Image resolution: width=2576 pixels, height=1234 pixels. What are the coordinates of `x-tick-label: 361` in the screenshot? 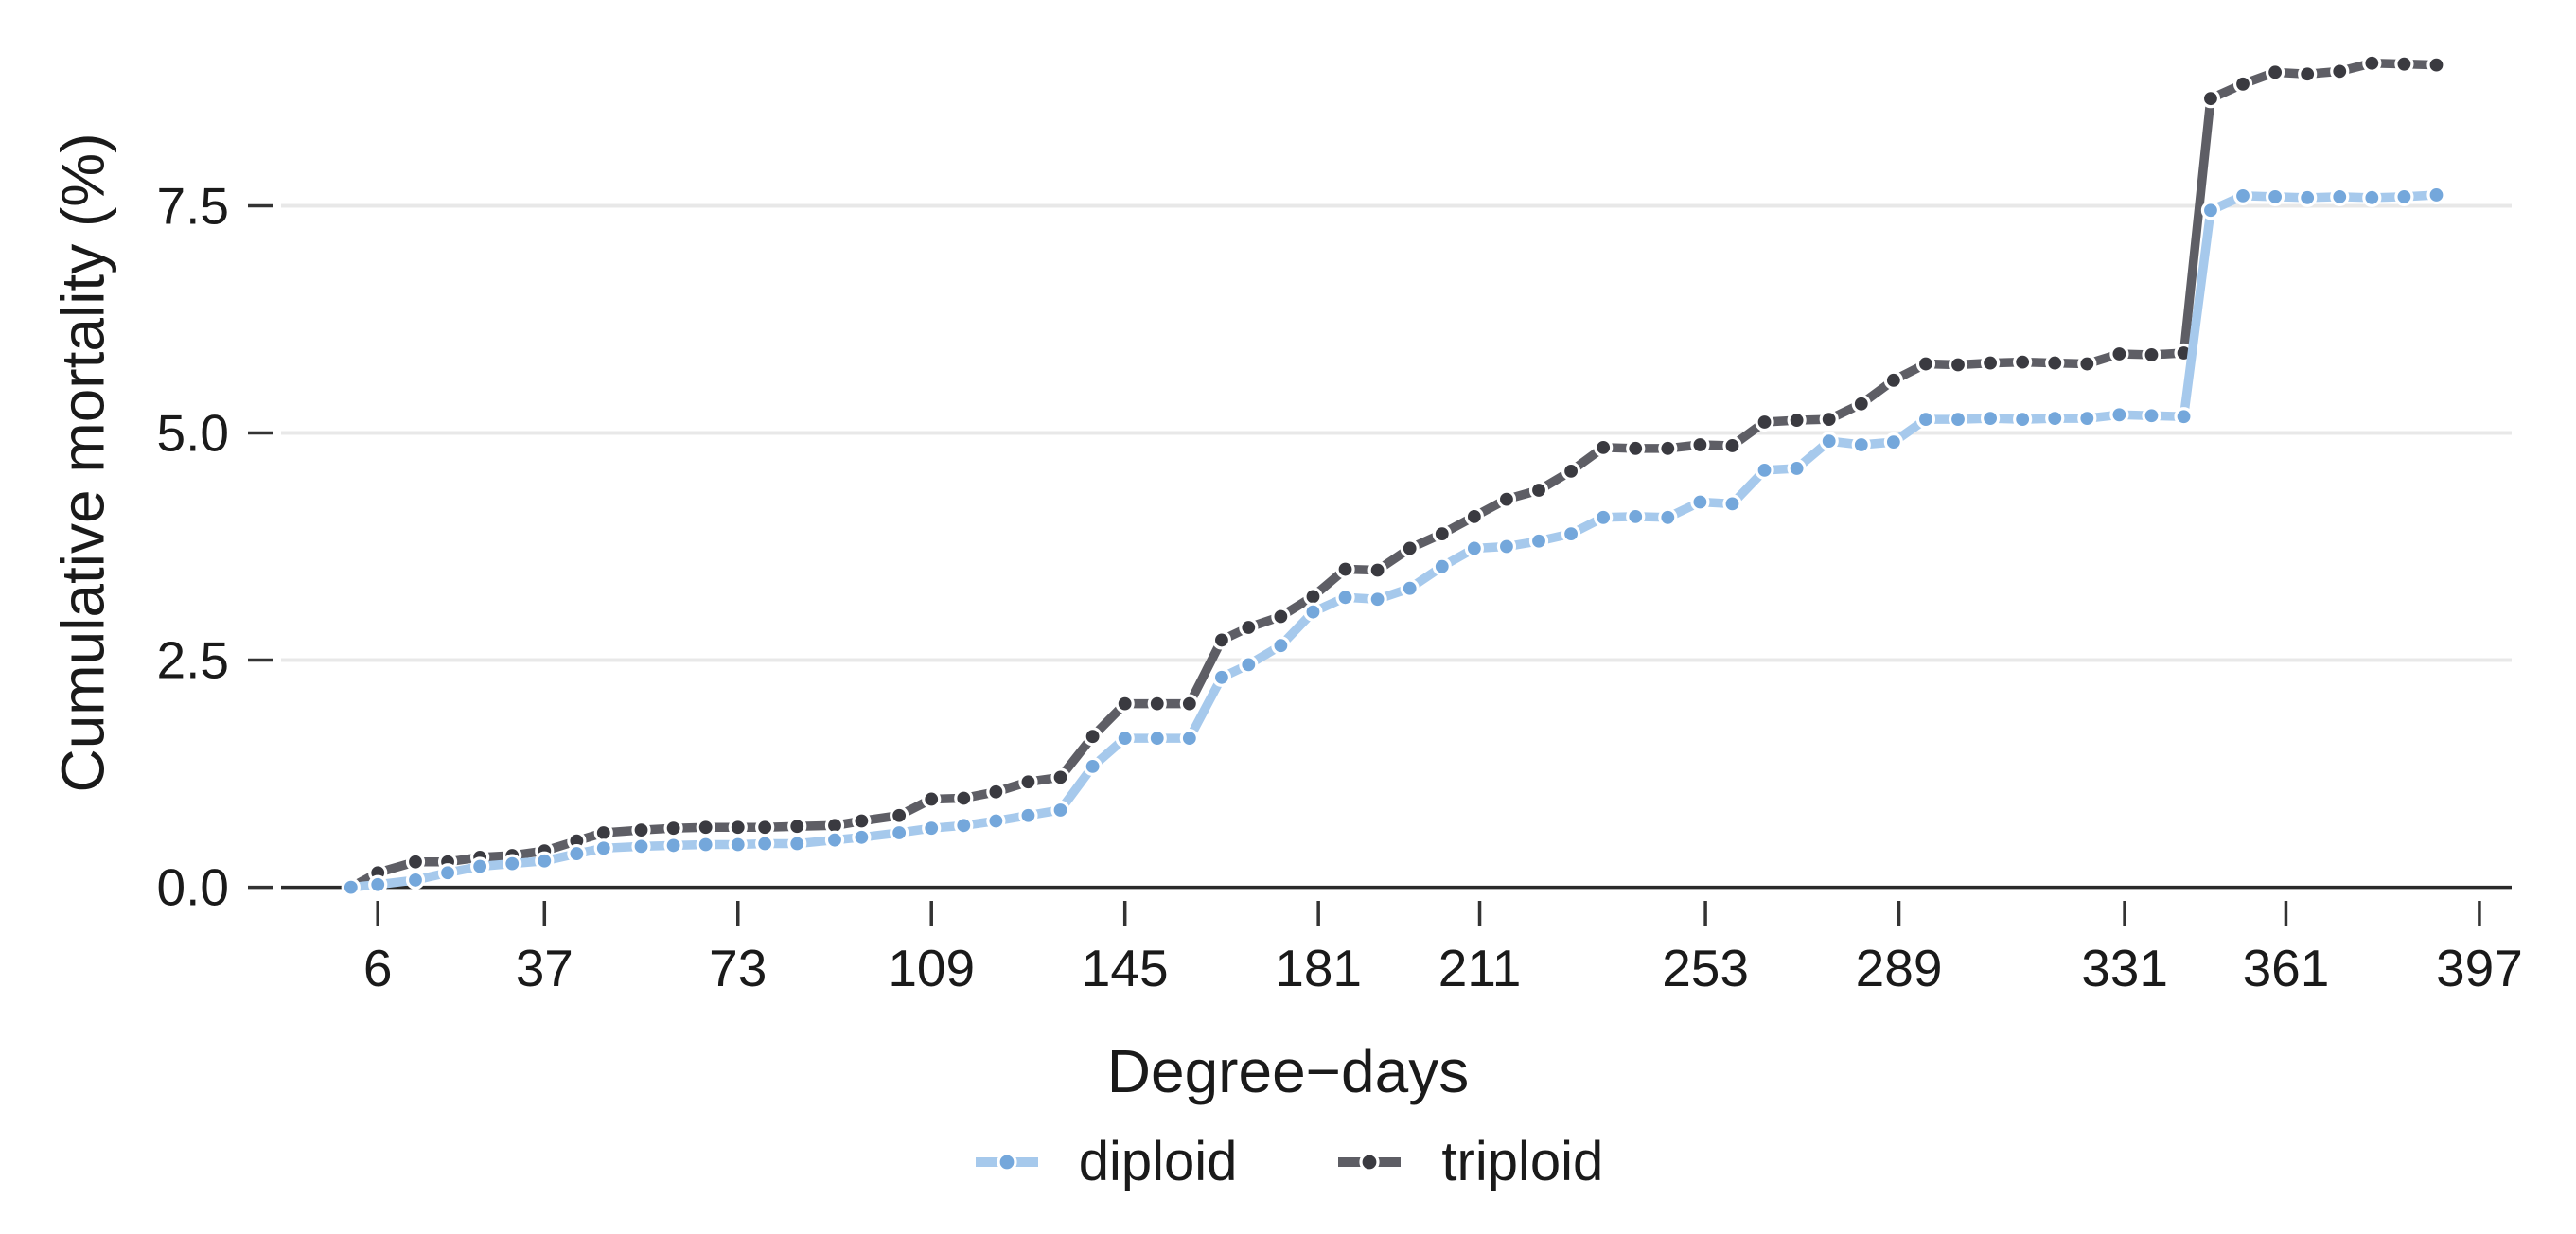 It's located at (2286, 968).